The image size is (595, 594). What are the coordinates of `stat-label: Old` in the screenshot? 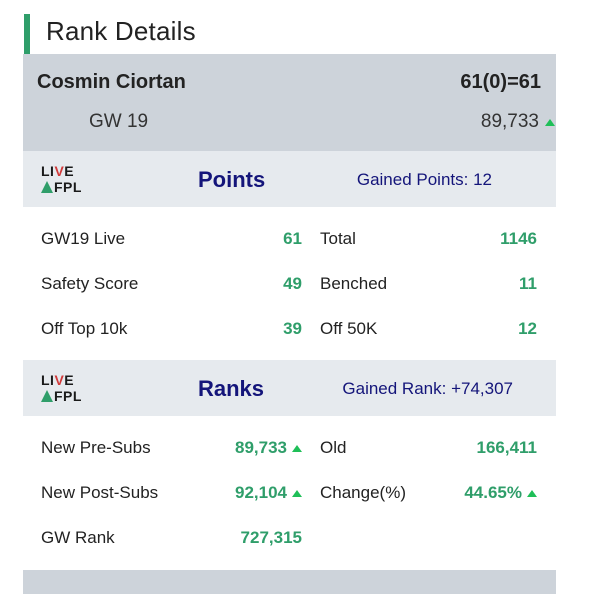 It's located at (333, 447).